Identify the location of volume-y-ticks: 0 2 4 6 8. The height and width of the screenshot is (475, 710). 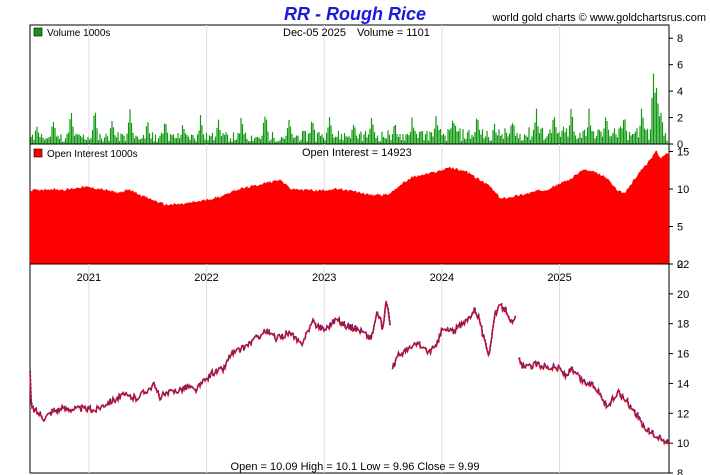
(676, 92).